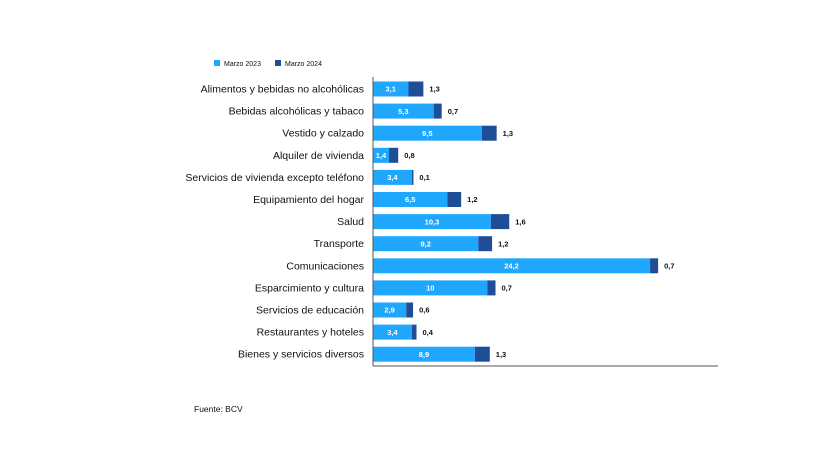 This screenshot has height=453, width=830. I want to click on legend-marzo-2023-swatch, so click(217, 63).